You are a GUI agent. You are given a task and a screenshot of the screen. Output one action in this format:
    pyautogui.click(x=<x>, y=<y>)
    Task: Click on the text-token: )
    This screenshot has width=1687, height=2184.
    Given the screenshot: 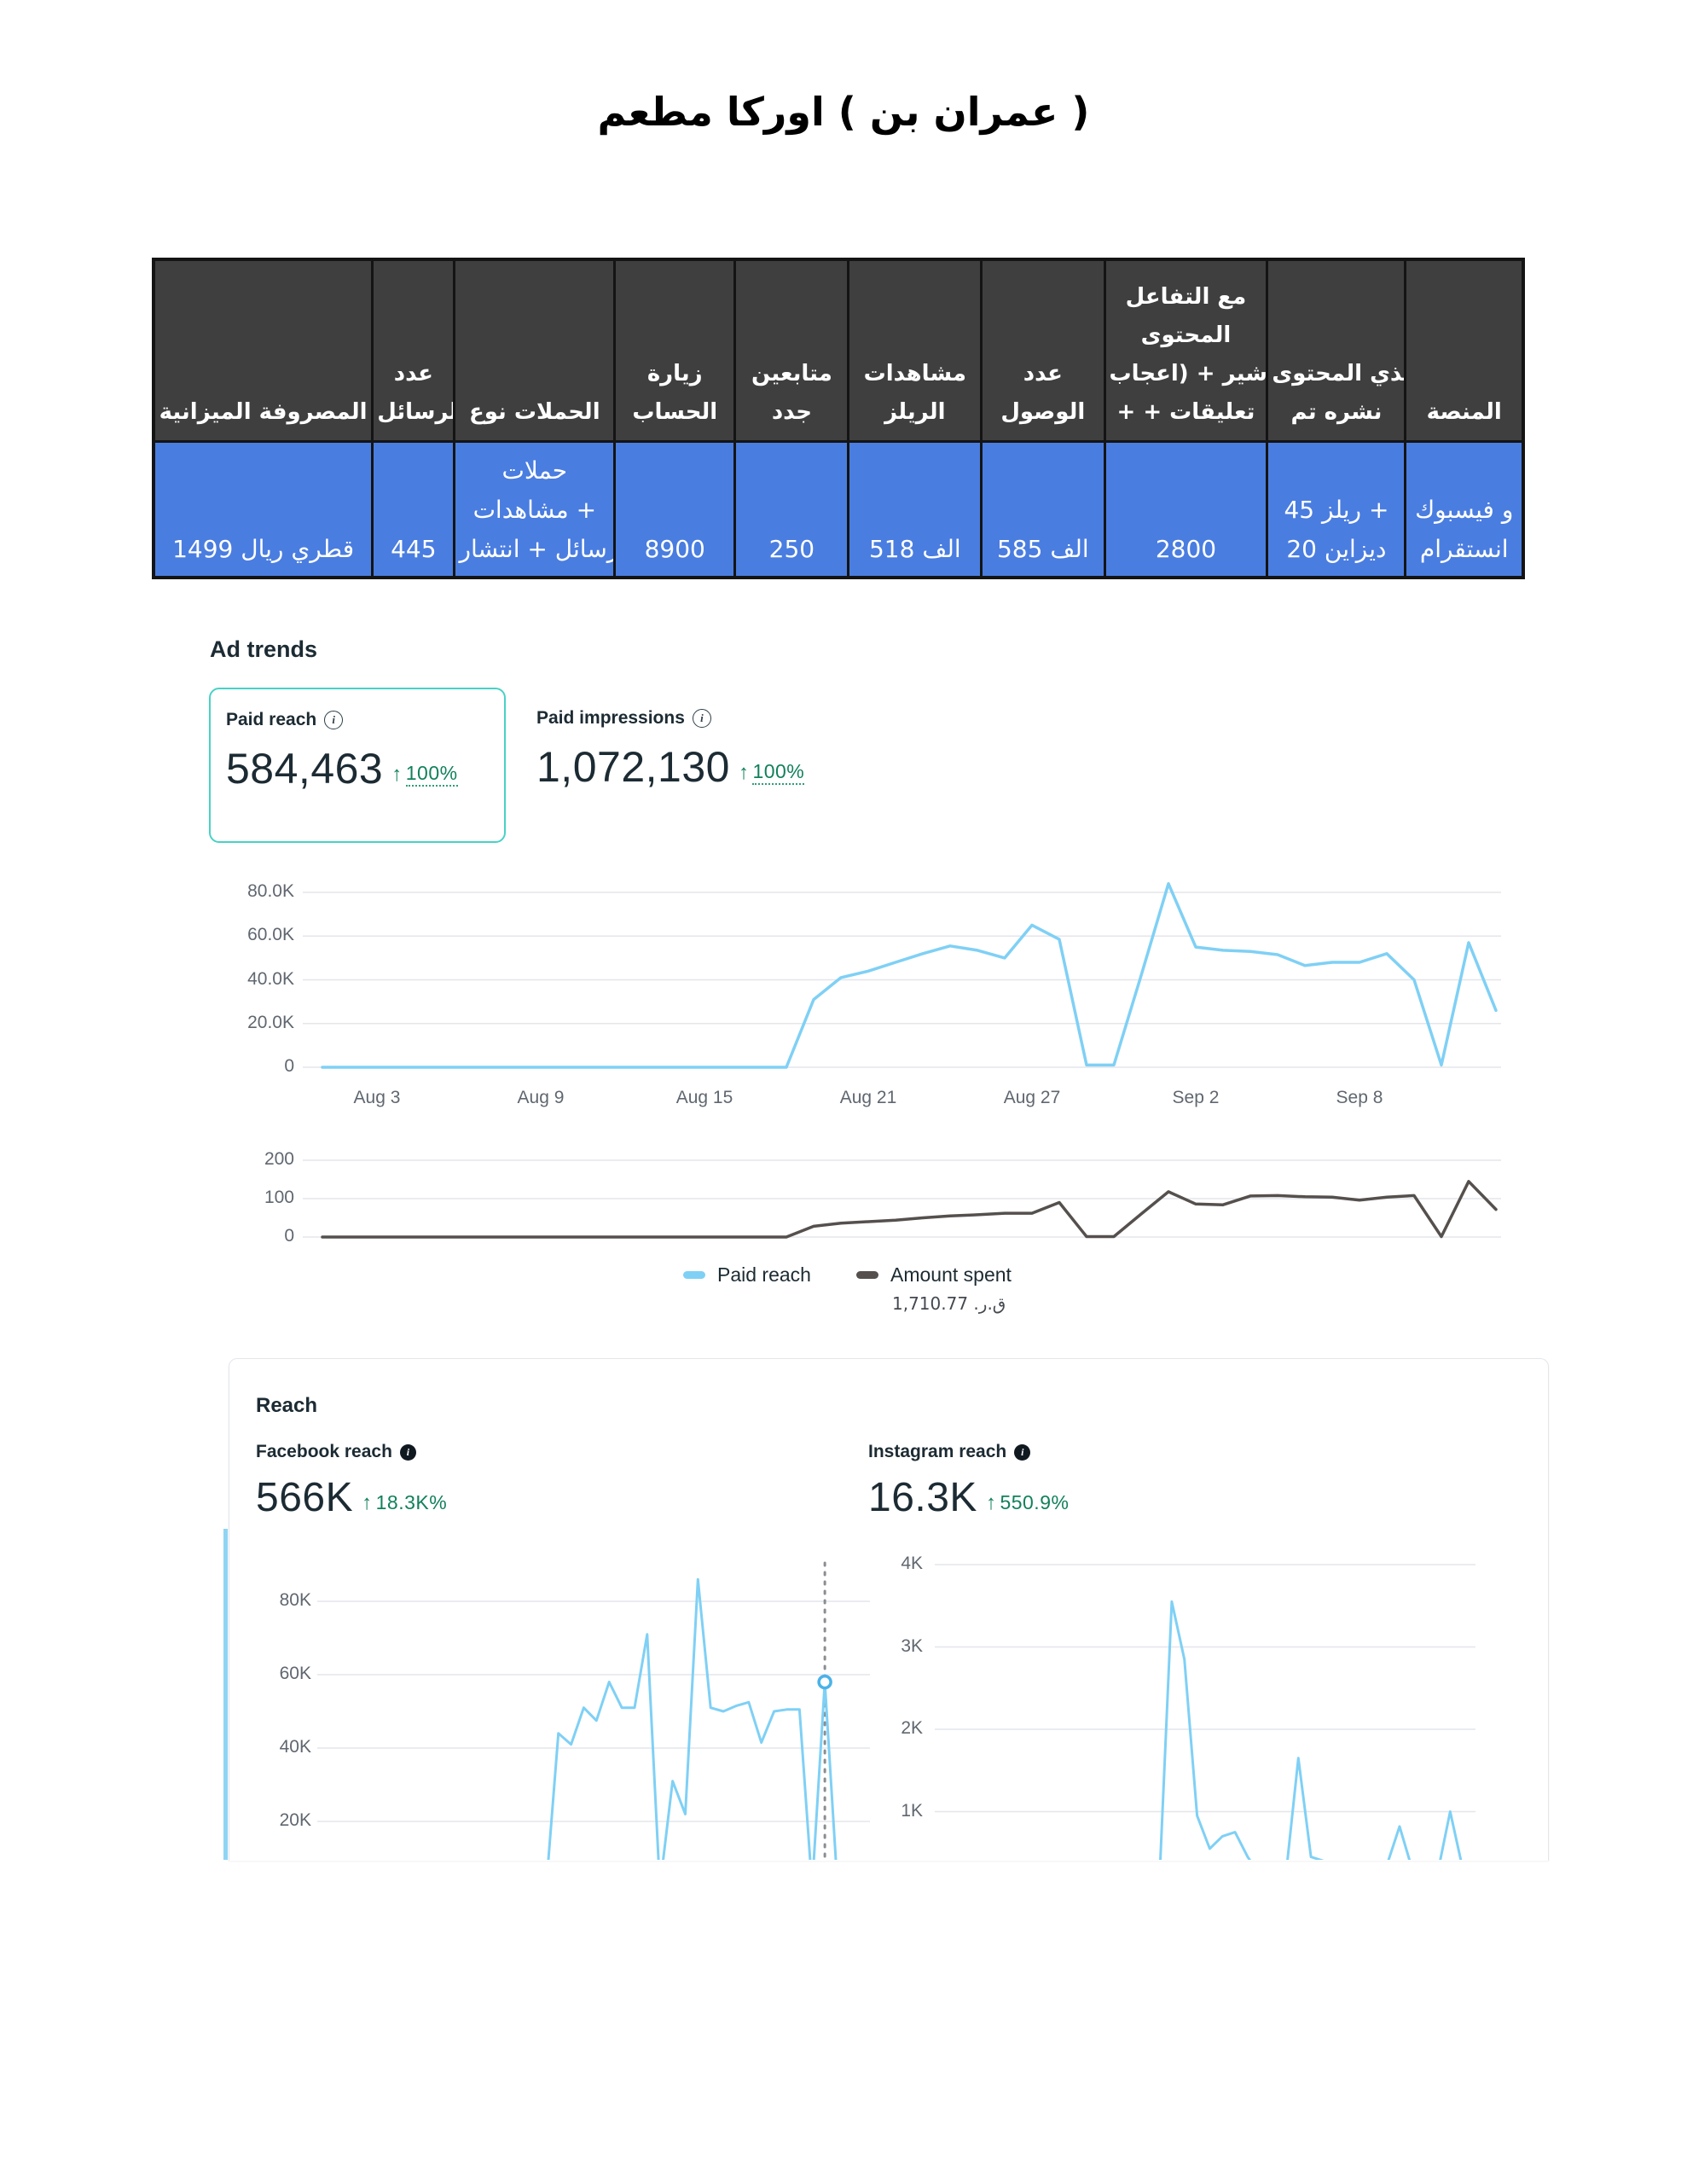 What is the action you would take?
    pyautogui.click(x=1080, y=112)
    